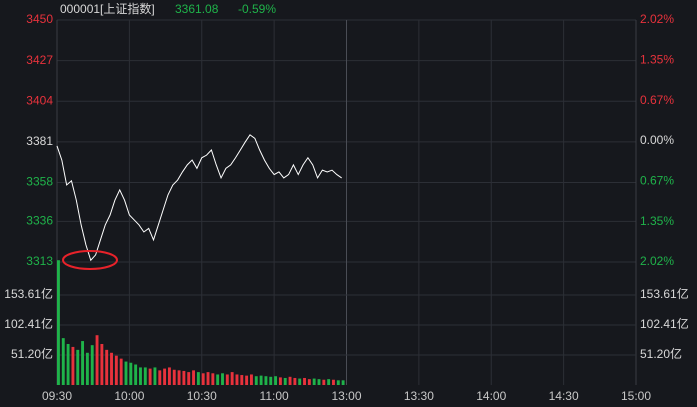 The image size is (697, 407). I want to click on y-tick-label: 153.61亿, so click(28, 293).